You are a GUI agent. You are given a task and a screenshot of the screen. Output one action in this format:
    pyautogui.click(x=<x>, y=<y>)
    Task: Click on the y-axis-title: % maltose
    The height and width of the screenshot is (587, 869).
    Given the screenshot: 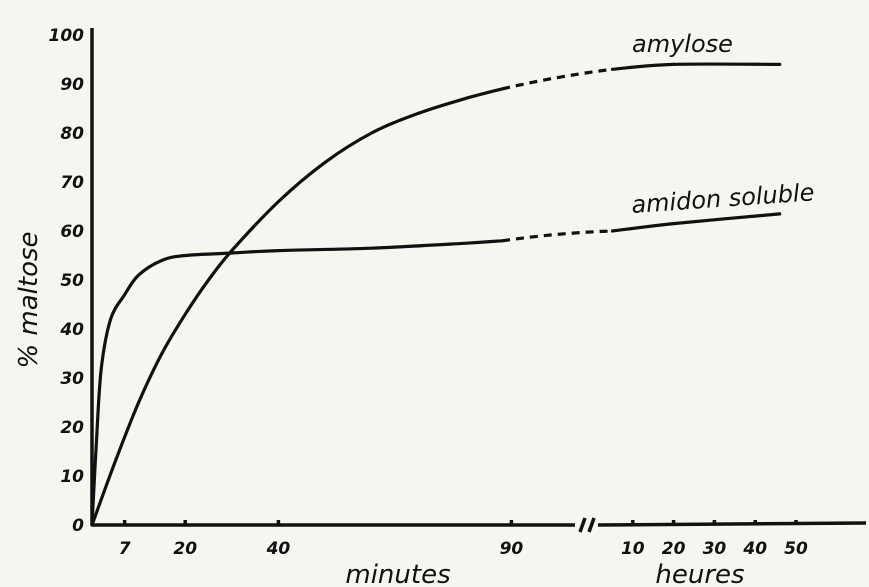 What is the action you would take?
    pyautogui.click(x=29, y=299)
    